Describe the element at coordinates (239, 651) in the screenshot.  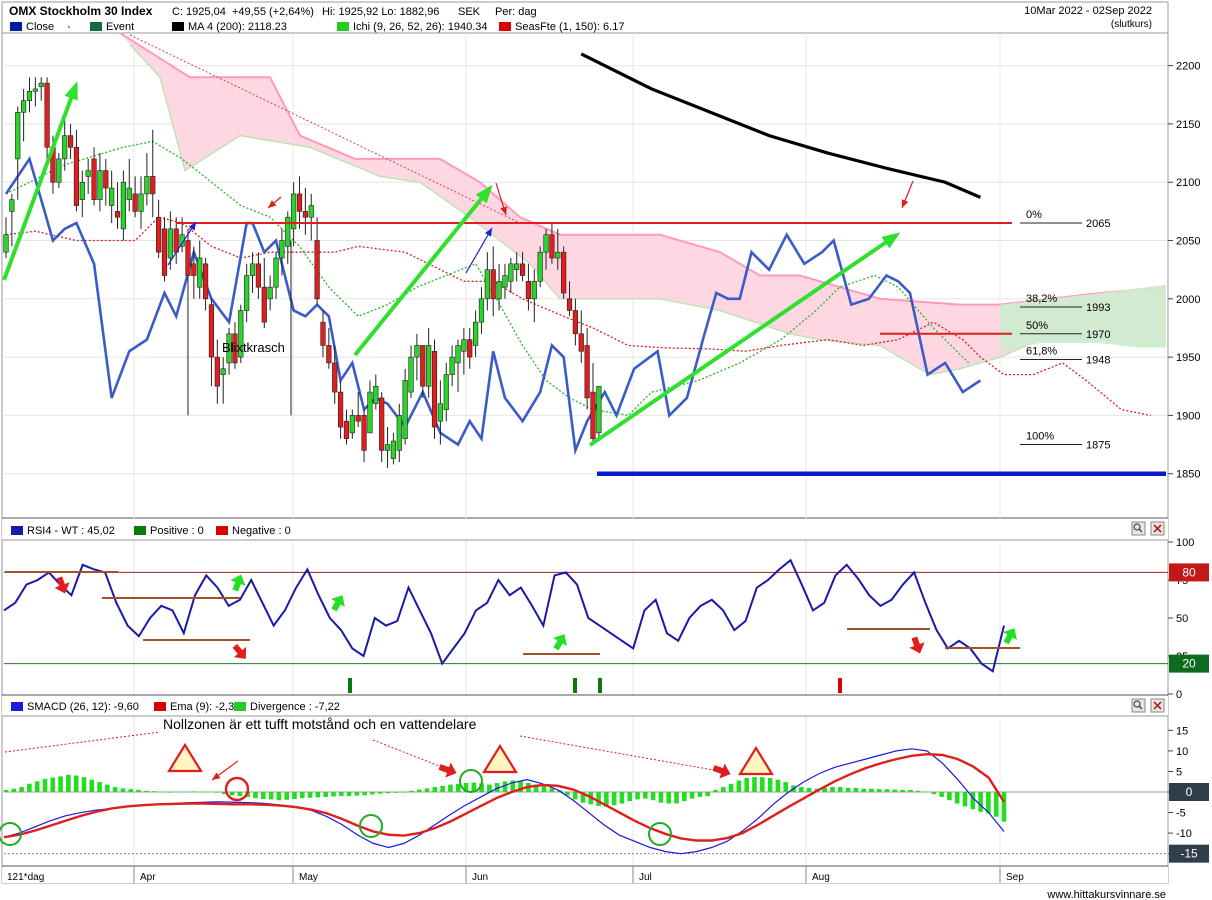
I see `down-arrow-icon` at that location.